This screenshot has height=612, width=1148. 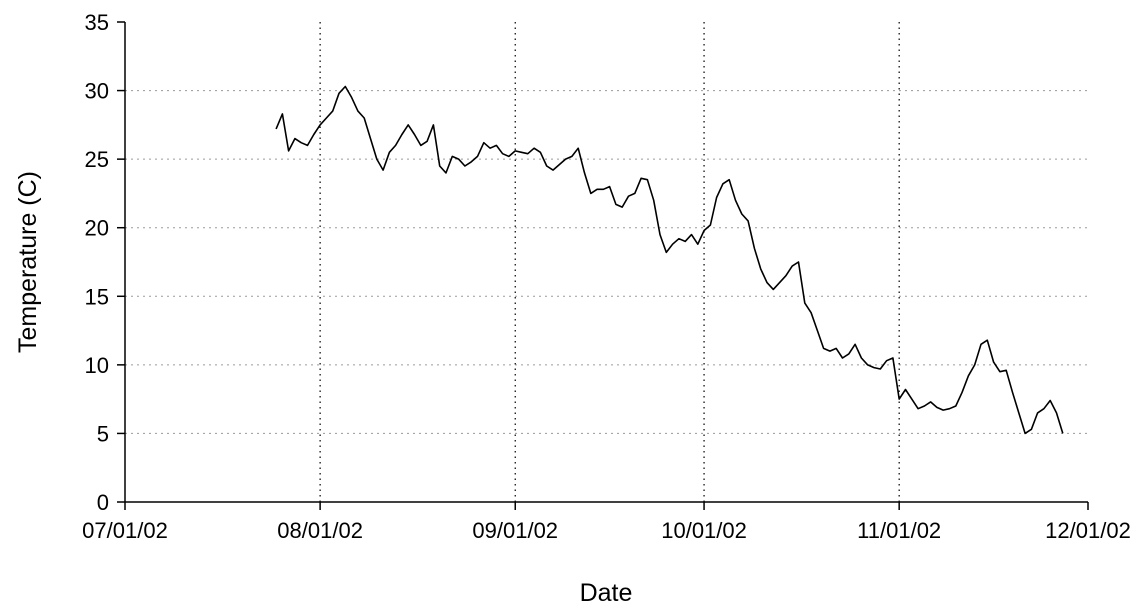 I want to click on y-tick-label: 30, so click(x=97, y=91).